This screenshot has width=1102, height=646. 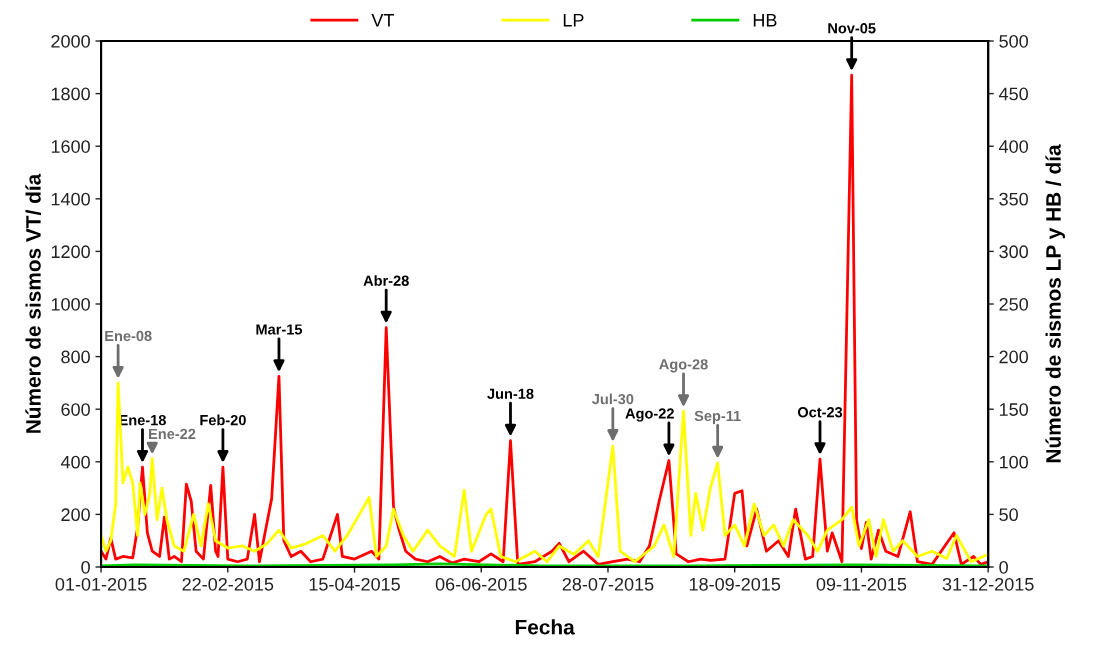 I want to click on y2-tick-label: 0, so click(x=1003, y=567).